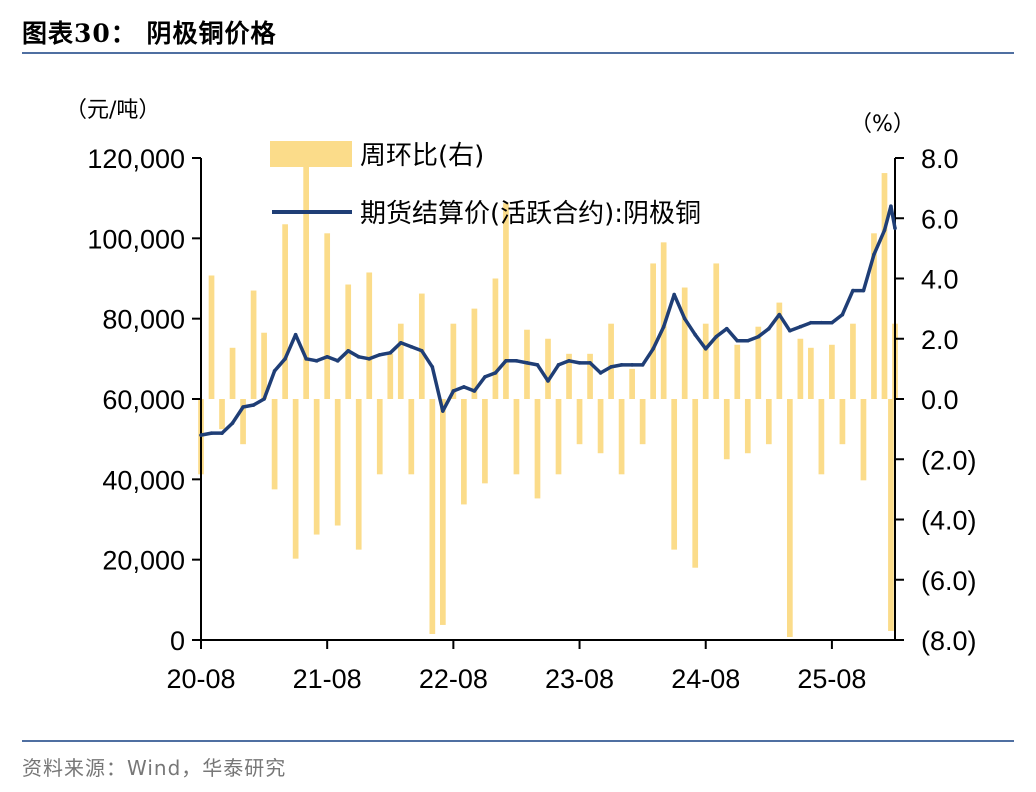 This screenshot has height=792, width=1036. What do you see at coordinates (949, 581) in the screenshot?
I see `right-tick-label: (6.0)` at bounding box center [949, 581].